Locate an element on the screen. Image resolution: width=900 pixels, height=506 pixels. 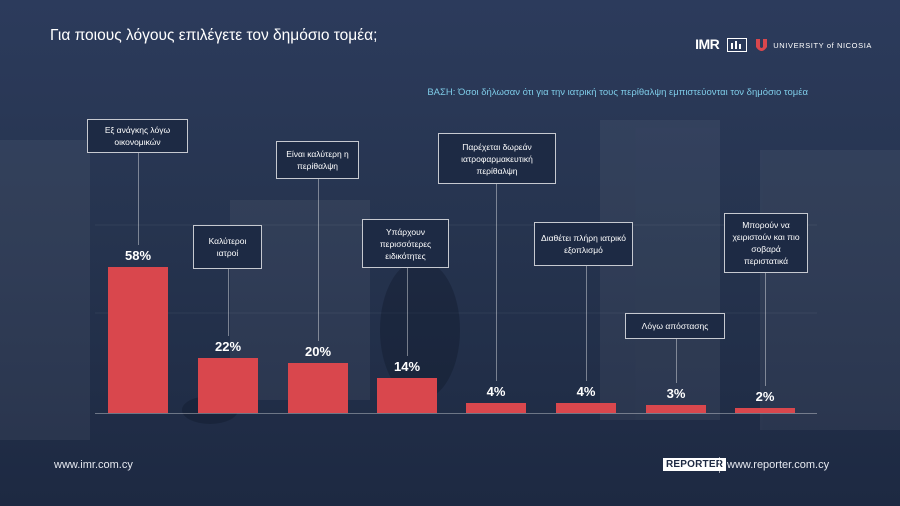
university-logo: UNIVERSITY of NICOSIA is located at coordinates (813, 45).